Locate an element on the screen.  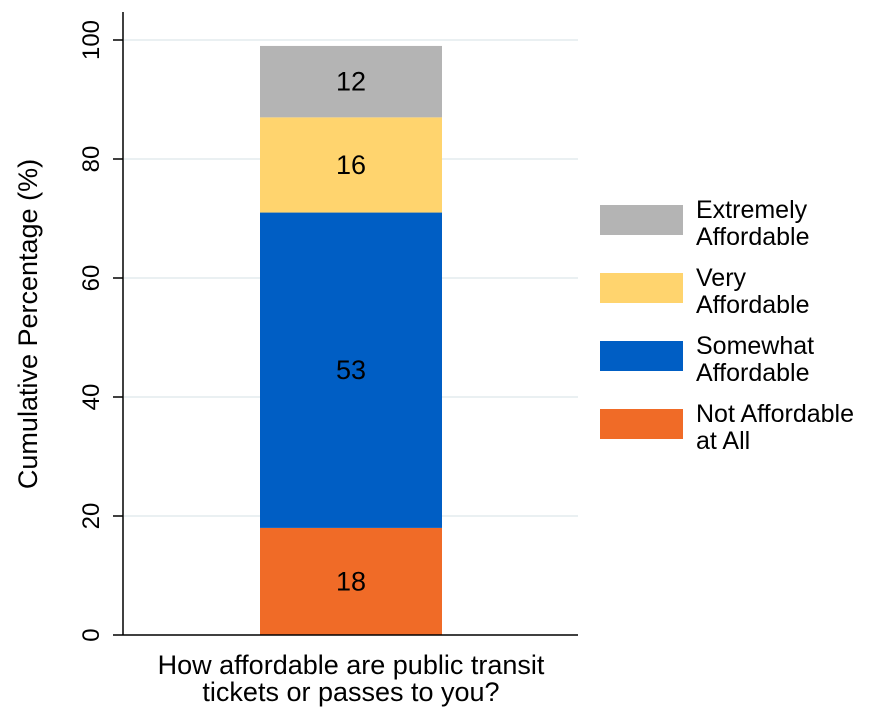
legend-label-0-line-0: Extremely is located at coordinates (752, 210).